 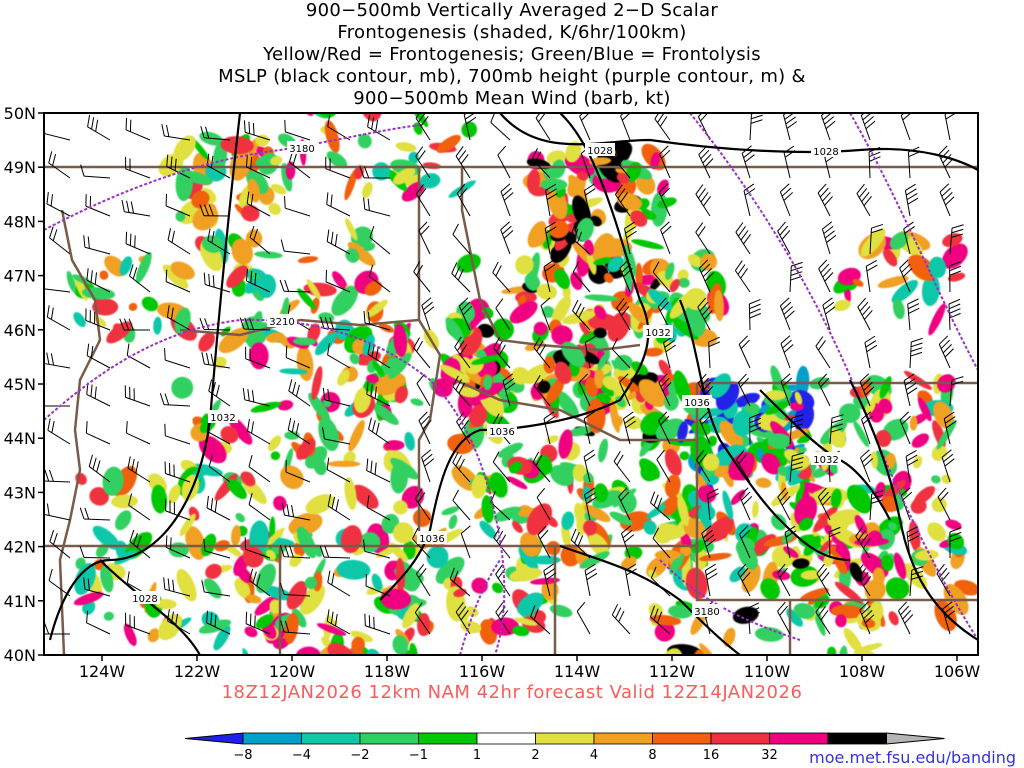 What do you see at coordinates (145, 597) in the screenshot?
I see `contour-label-bg` at bounding box center [145, 597].